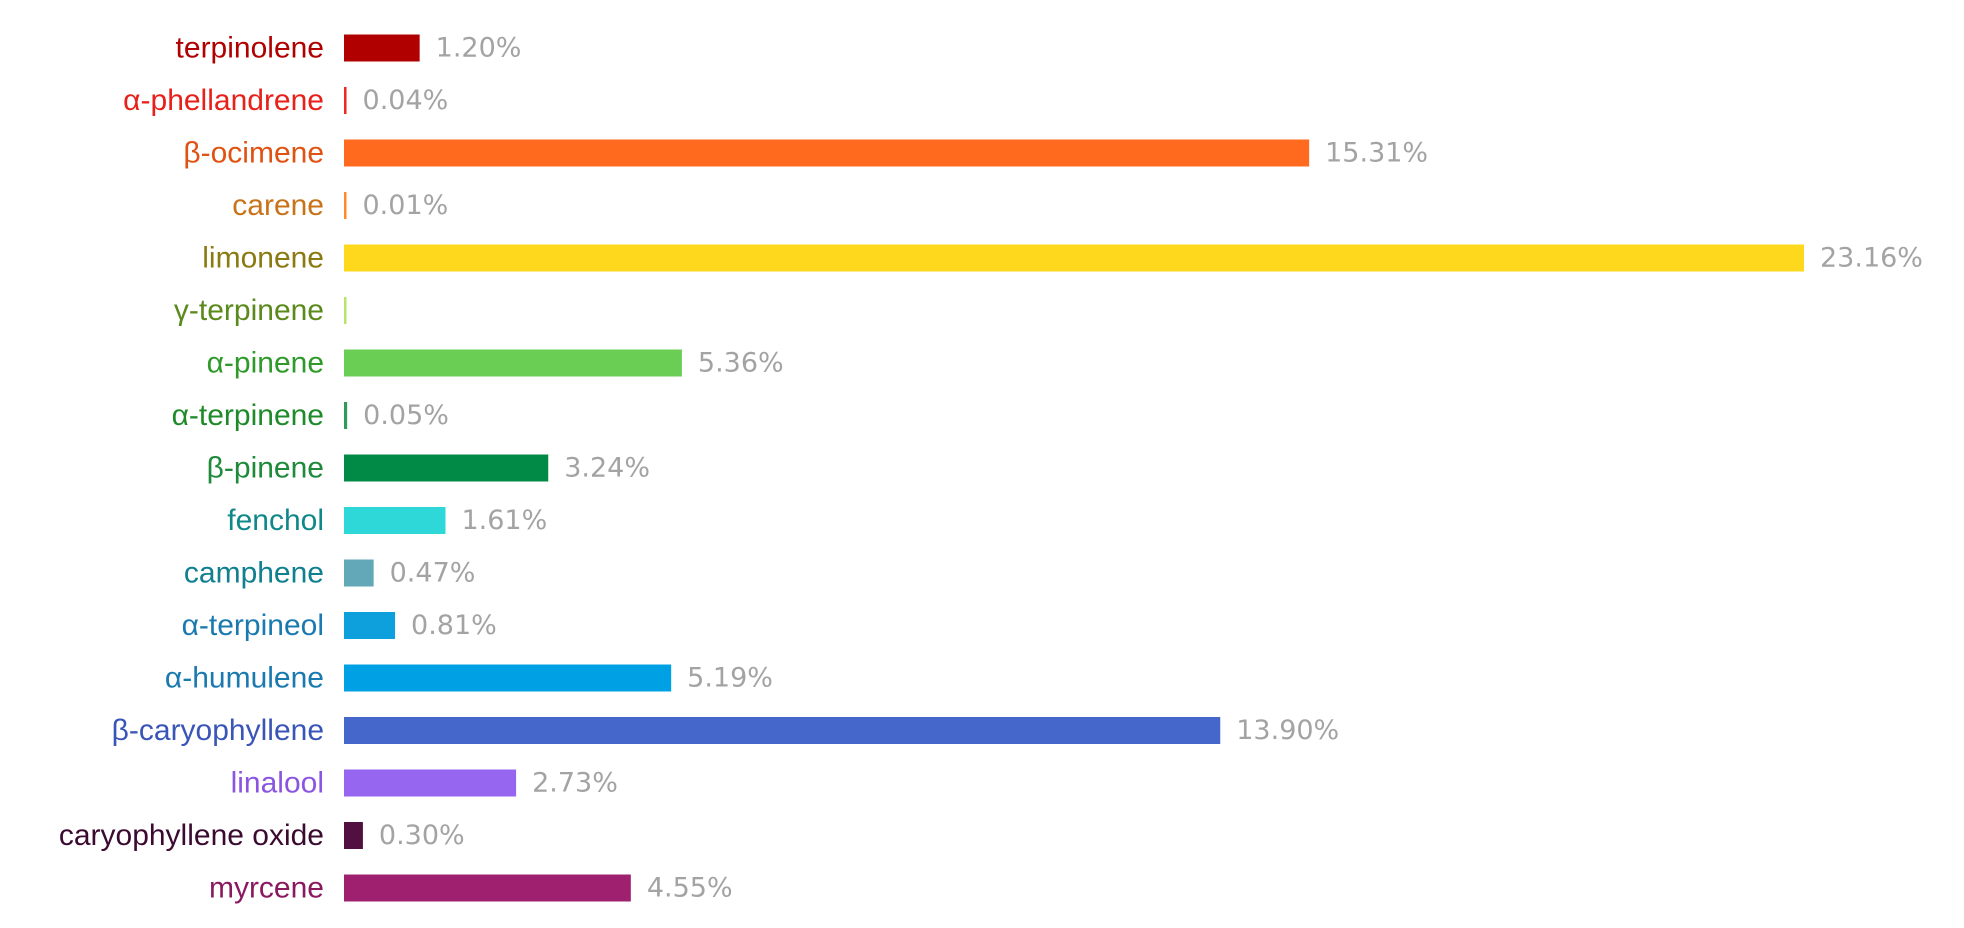 This screenshot has width=1964, height=928. I want to click on category-label: limonene, so click(263, 258).